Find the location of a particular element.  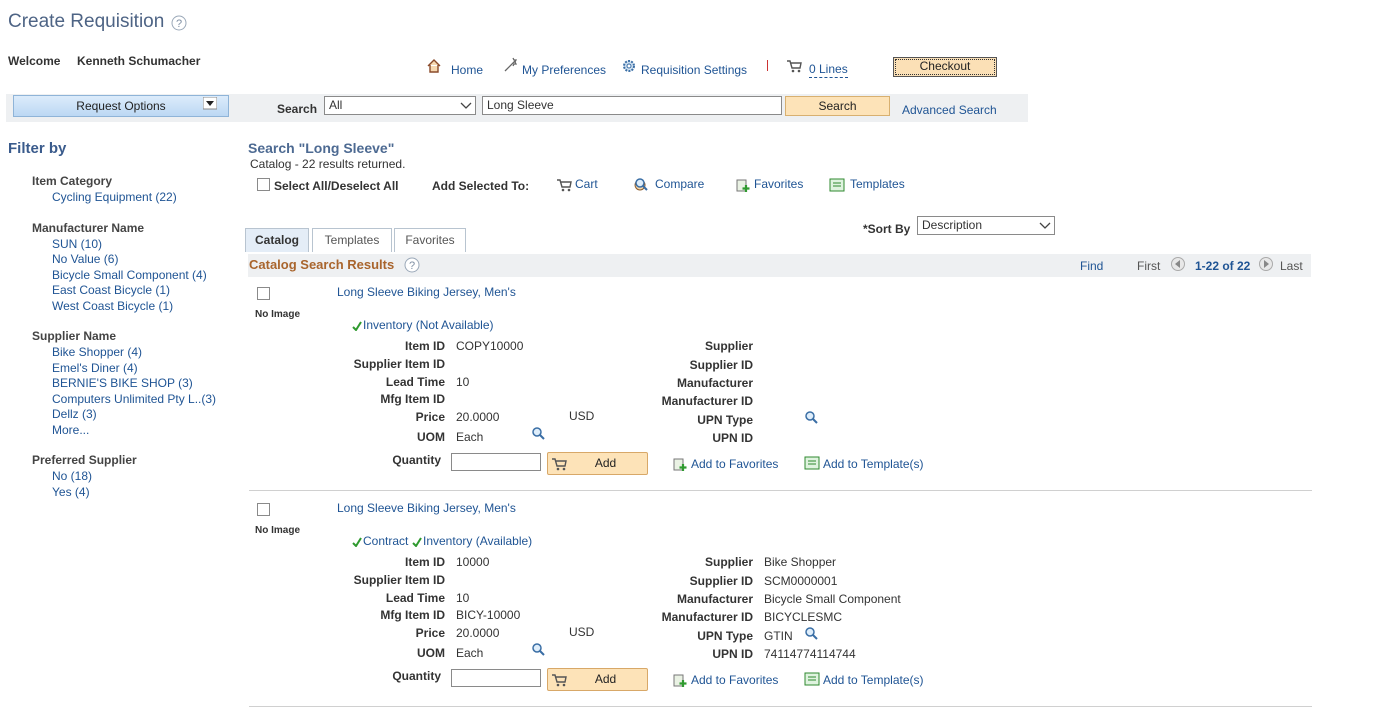

preferences-link: My Preferences is located at coordinates (564, 70).